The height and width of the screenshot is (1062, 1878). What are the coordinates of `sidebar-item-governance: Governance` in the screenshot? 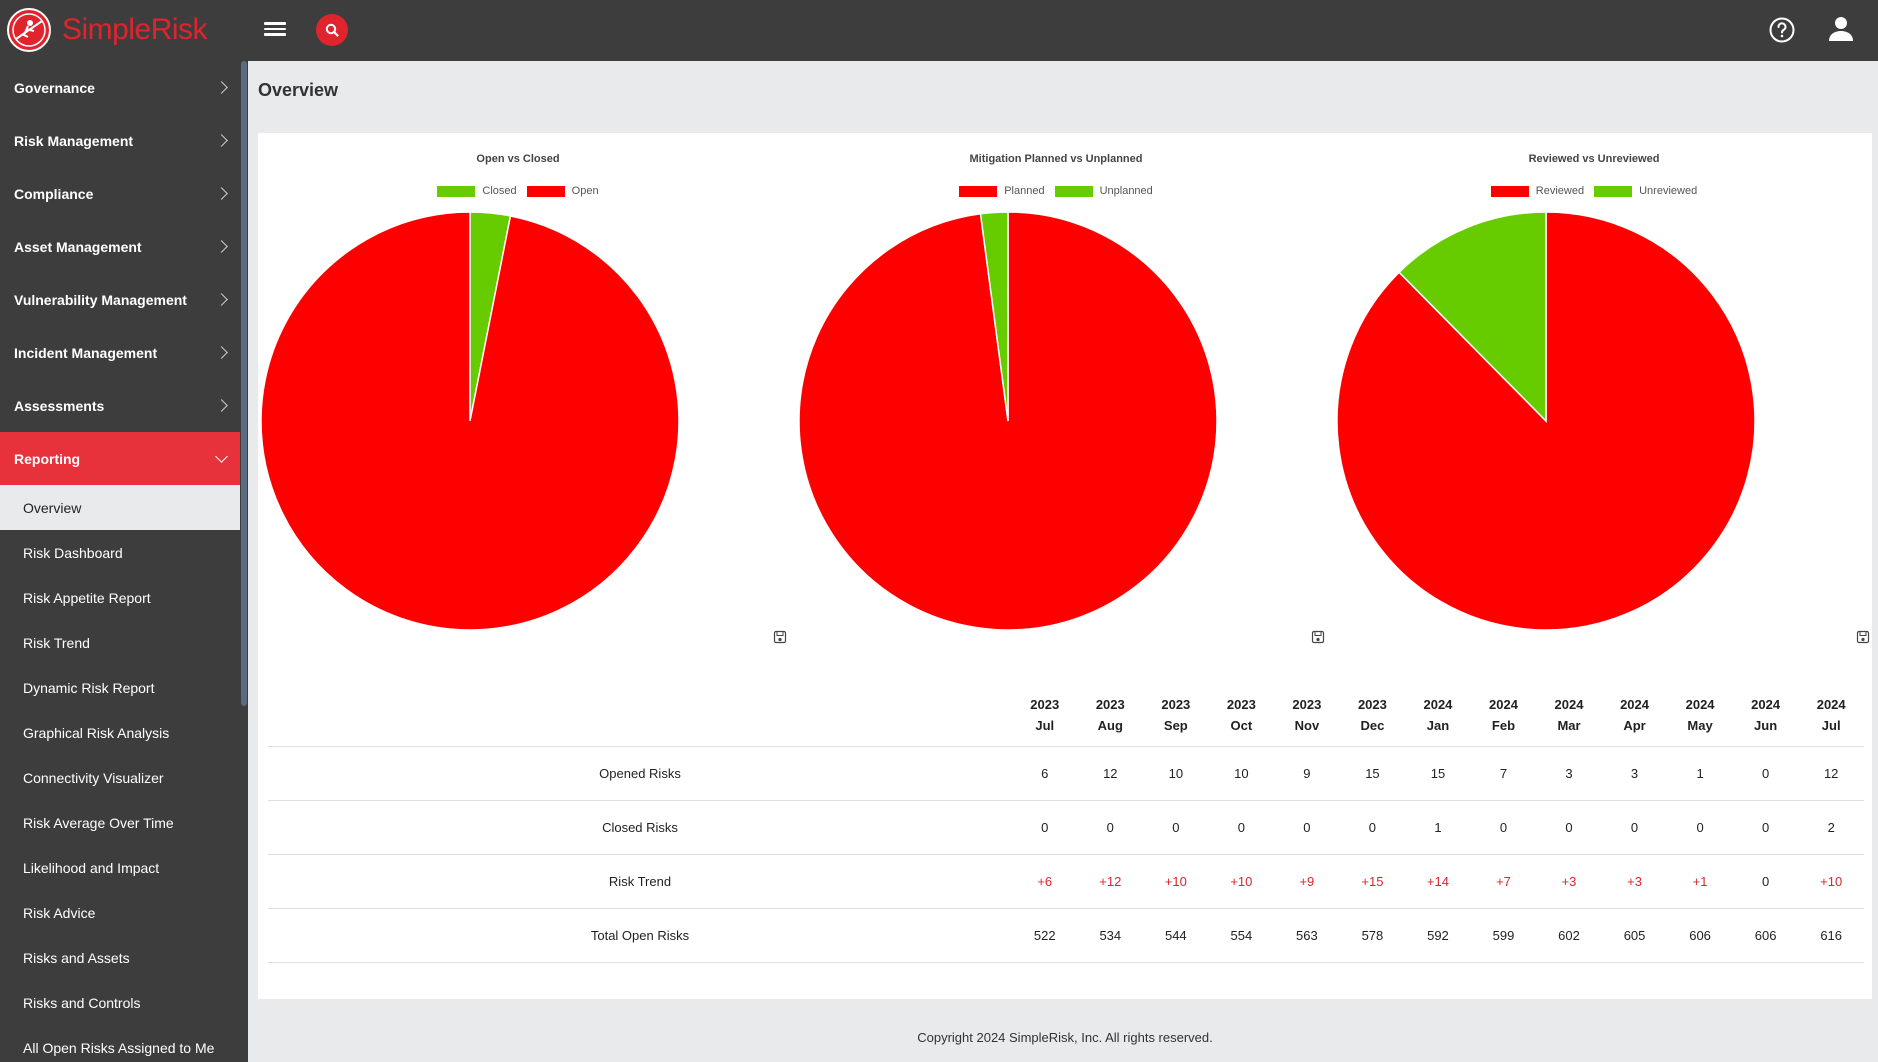 It's located at (120, 87).